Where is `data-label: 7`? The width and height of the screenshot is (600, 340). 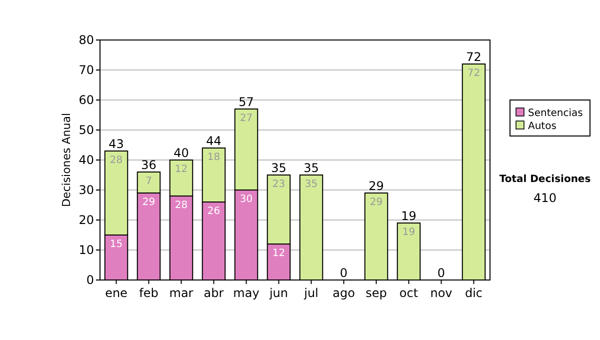 data-label: 7 is located at coordinates (149, 181).